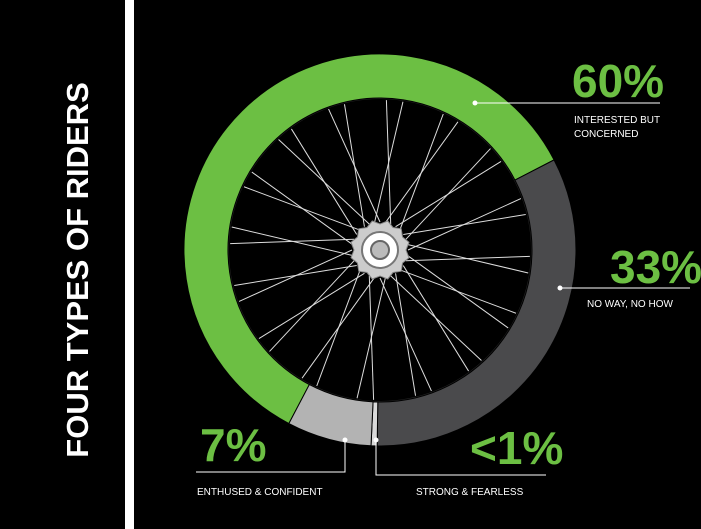 This screenshot has height=529, width=701. What do you see at coordinates (331, 415) in the screenshot?
I see `slice` at bounding box center [331, 415].